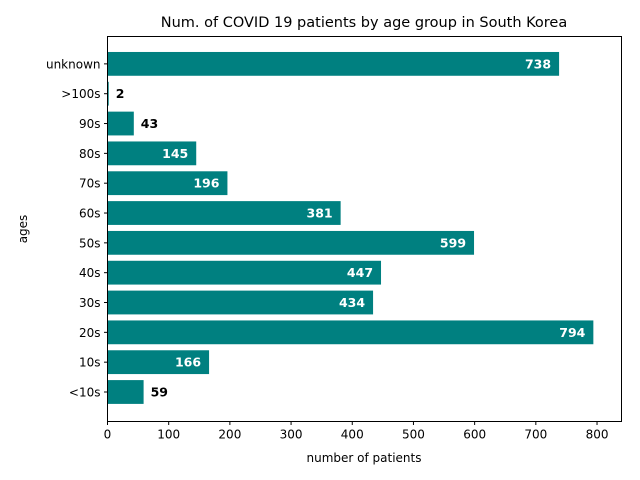 The height and width of the screenshot is (480, 640). What do you see at coordinates (90, 154) in the screenshot?
I see `y-tick-label: 80s` at bounding box center [90, 154].